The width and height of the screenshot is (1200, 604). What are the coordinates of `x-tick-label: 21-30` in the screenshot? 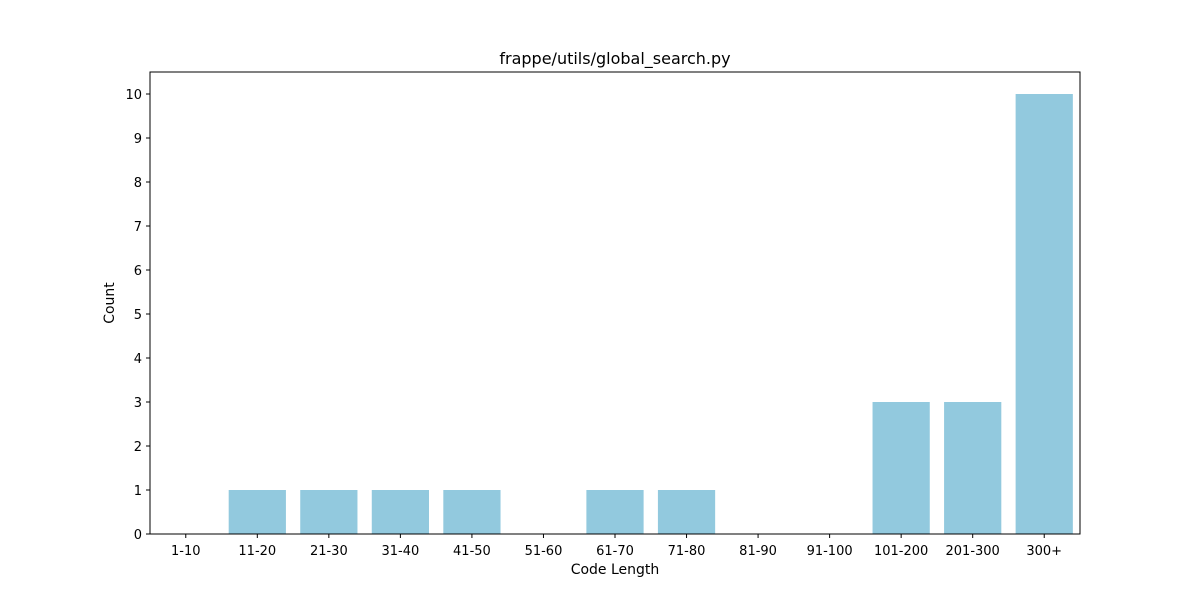 It's located at (329, 551).